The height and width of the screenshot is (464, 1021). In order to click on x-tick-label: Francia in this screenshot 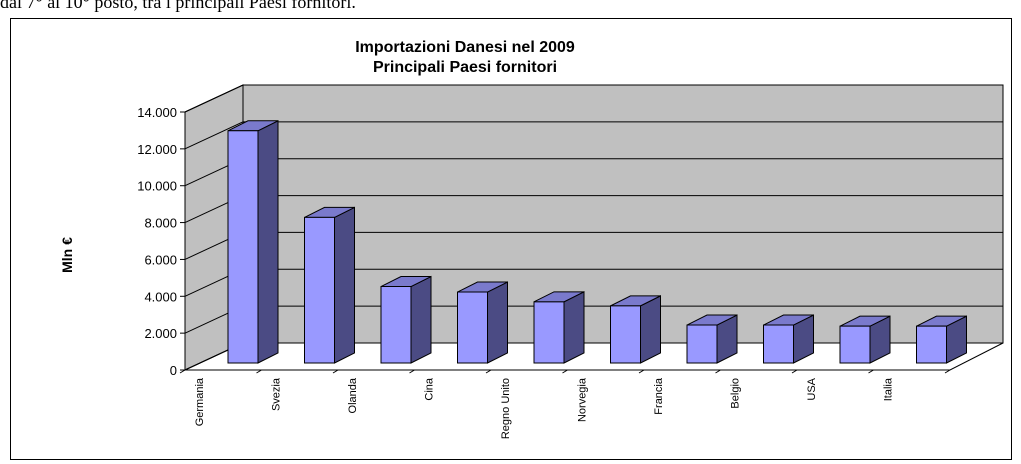, I will do `click(659, 396)`.